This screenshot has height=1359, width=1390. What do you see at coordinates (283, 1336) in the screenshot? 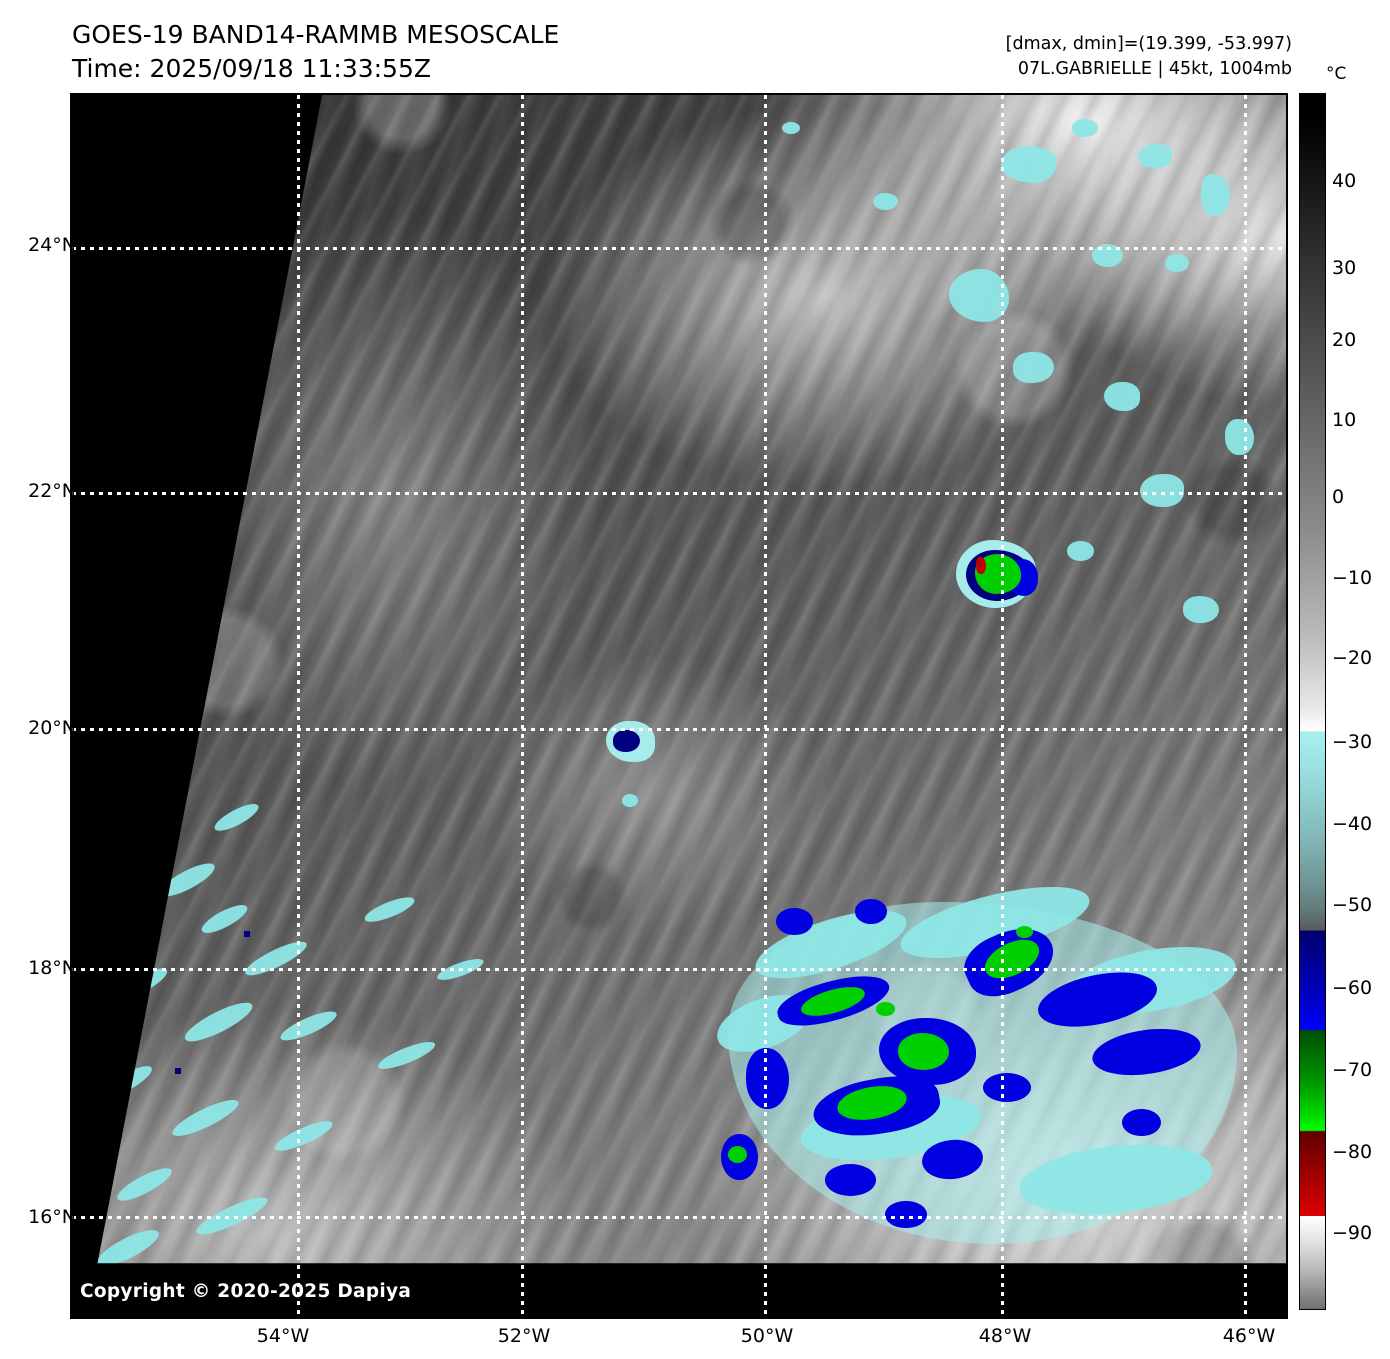
I see `lon-tick-label: 54°W` at bounding box center [283, 1336].